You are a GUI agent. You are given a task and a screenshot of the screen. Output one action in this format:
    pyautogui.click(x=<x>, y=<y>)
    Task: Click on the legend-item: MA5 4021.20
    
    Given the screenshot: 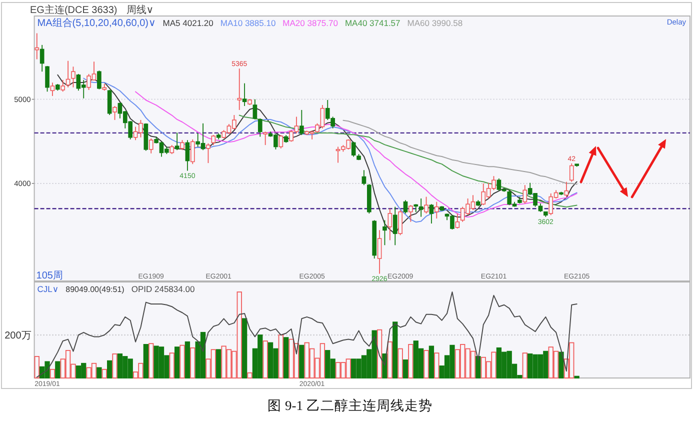 What is the action you would take?
    pyautogui.click(x=188, y=23)
    